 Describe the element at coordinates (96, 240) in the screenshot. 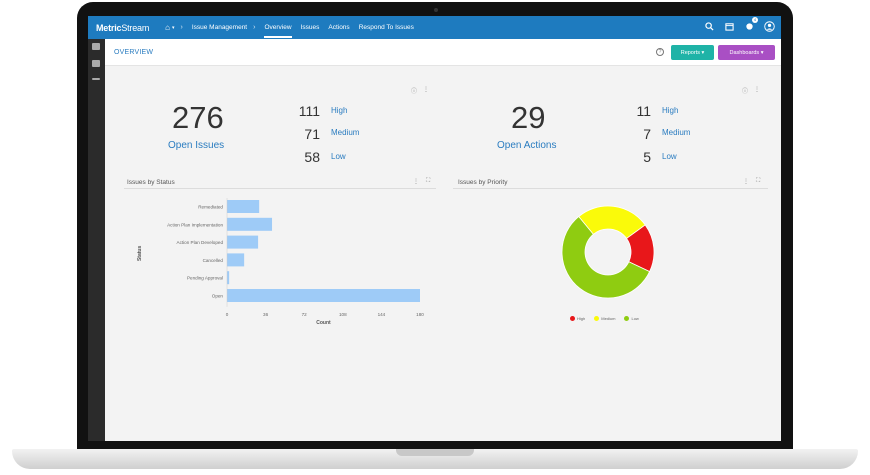

I see `left-sidebar-rail` at that location.